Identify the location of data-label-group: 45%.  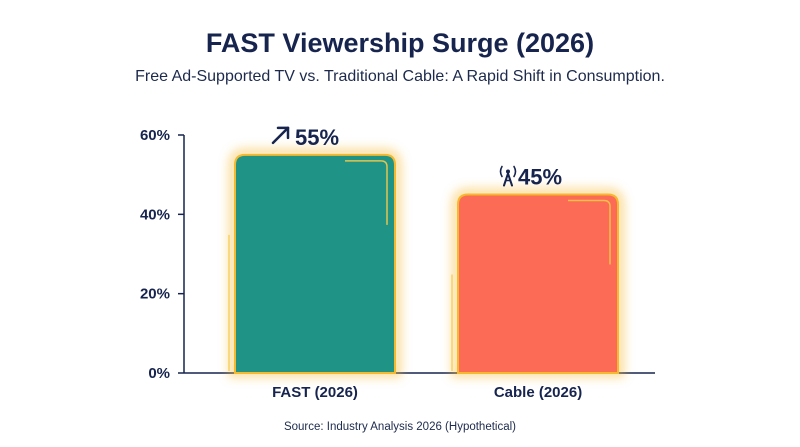
(530, 177).